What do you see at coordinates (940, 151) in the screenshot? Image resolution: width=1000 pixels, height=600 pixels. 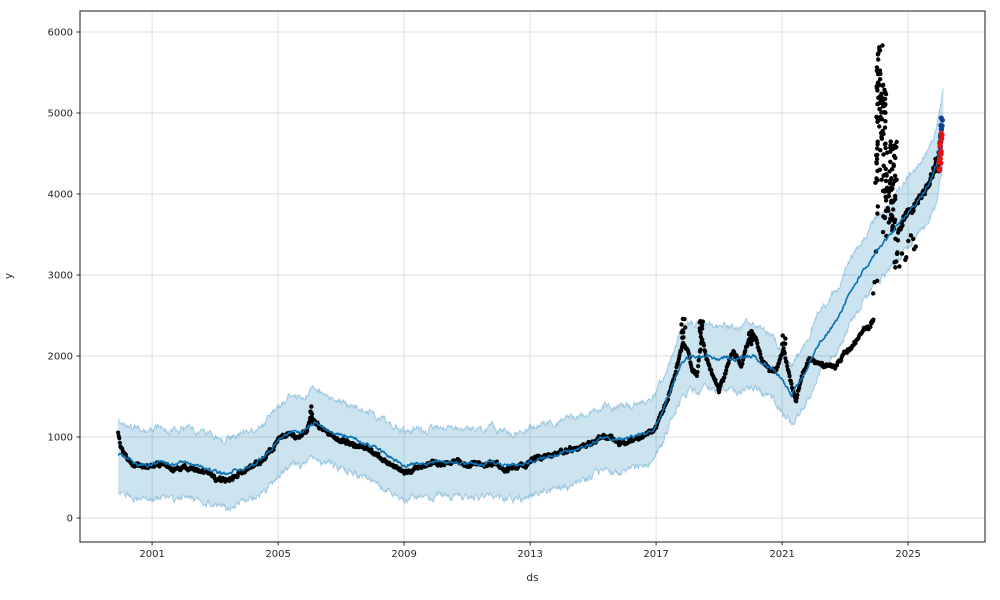 I see `recent-points-red` at bounding box center [940, 151].